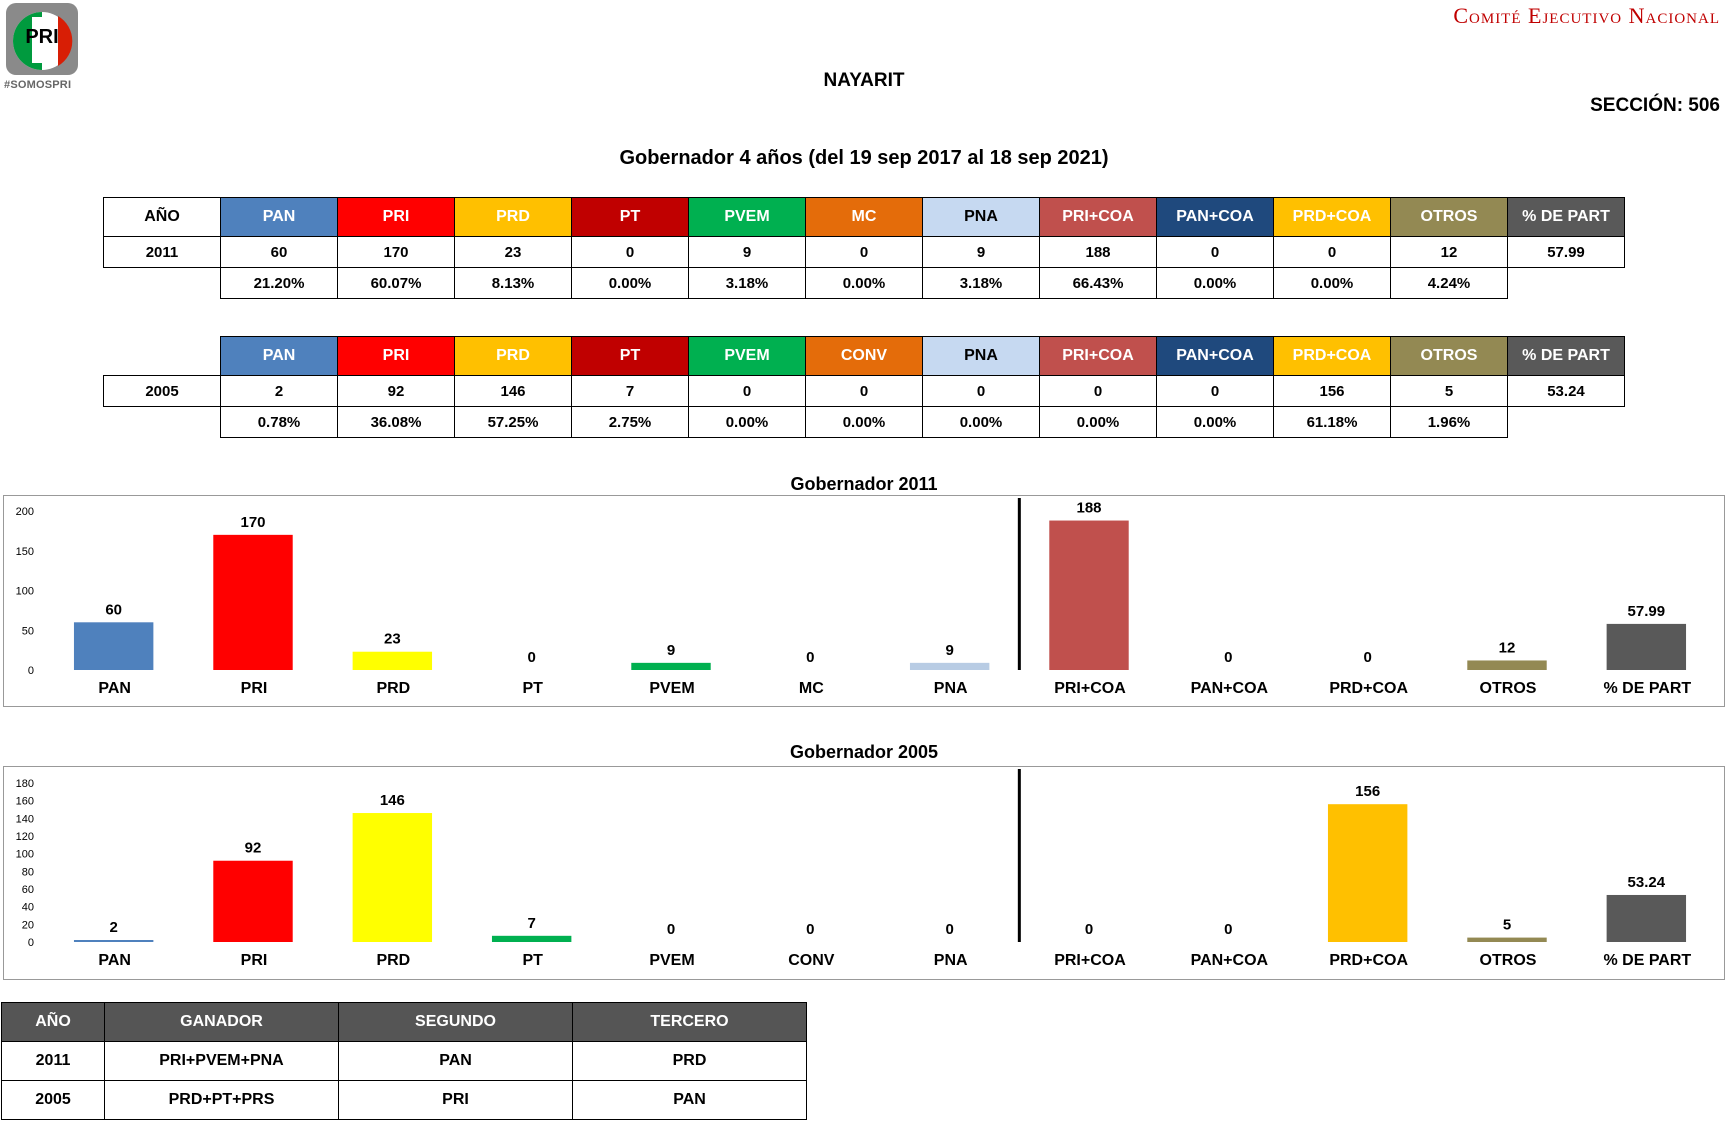 This screenshot has height=1148, width=1728. Describe the element at coordinates (1507, 925) in the screenshot. I see `data-label: 5` at that location.